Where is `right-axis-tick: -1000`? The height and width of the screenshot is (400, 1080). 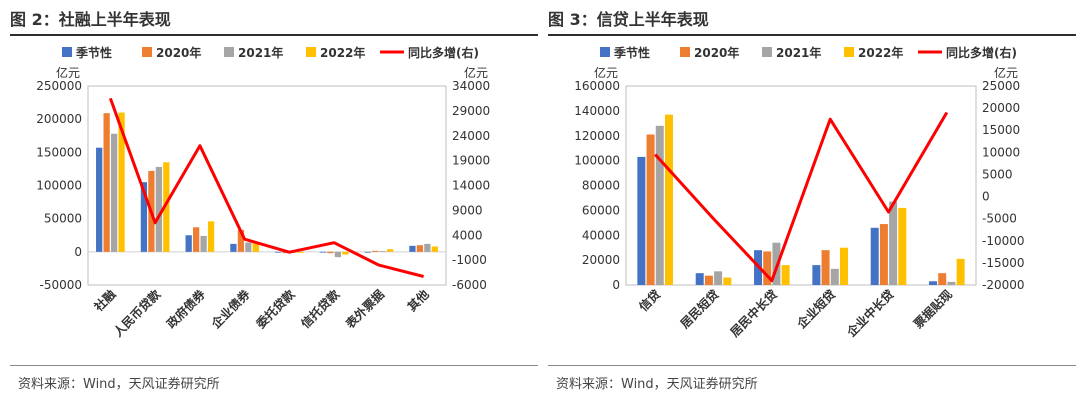
right-axis-tick: -1000 is located at coordinates (469, 260).